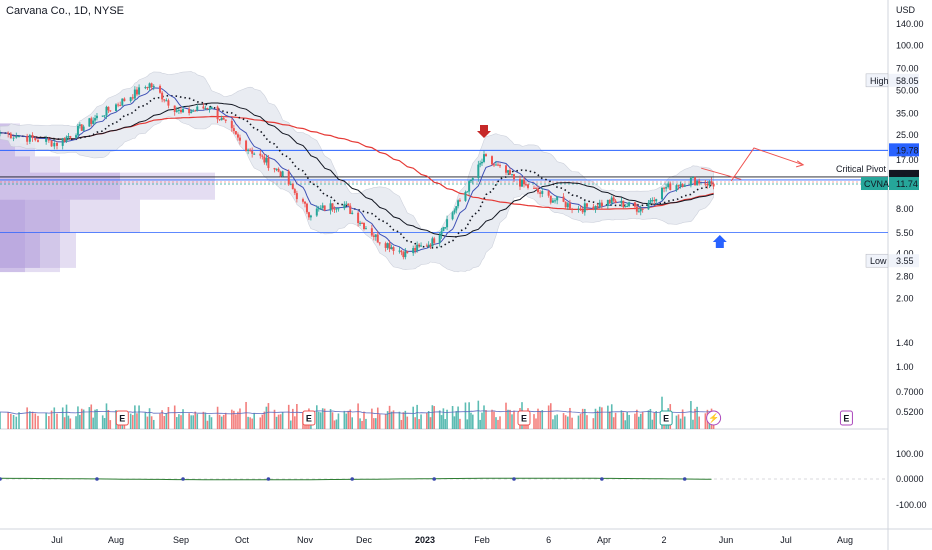 Image resolution: width=932 pixels, height=550 pixels. I want to click on price-axis-label: 4.00, so click(905, 254).